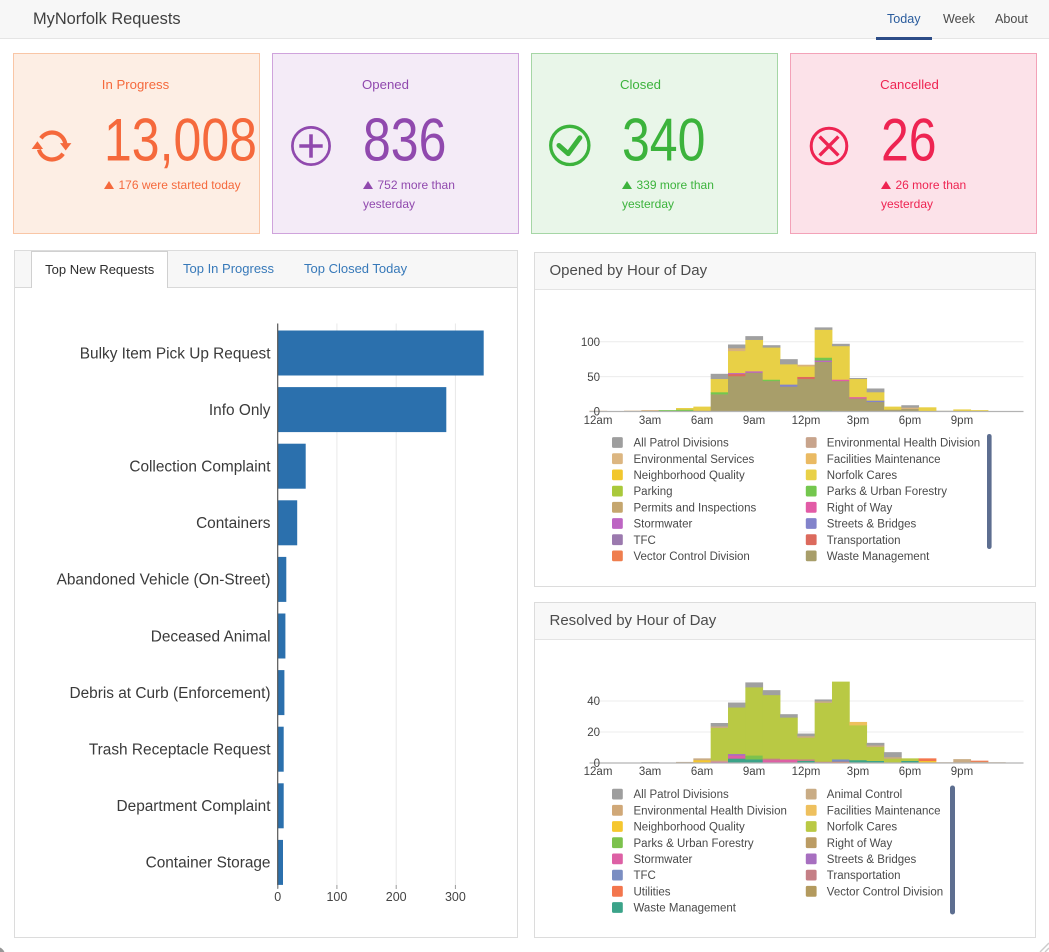  I want to click on svg-text: Debris at Curb (Enforcement), so click(169, 693).